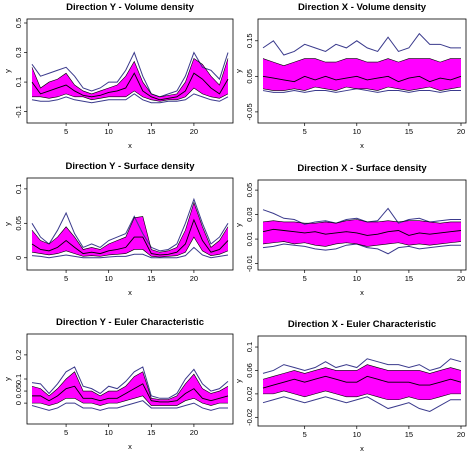  What do you see at coordinates (249, 370) in the screenshot?
I see `y-tick-label: 0.06` at bounding box center [249, 370].